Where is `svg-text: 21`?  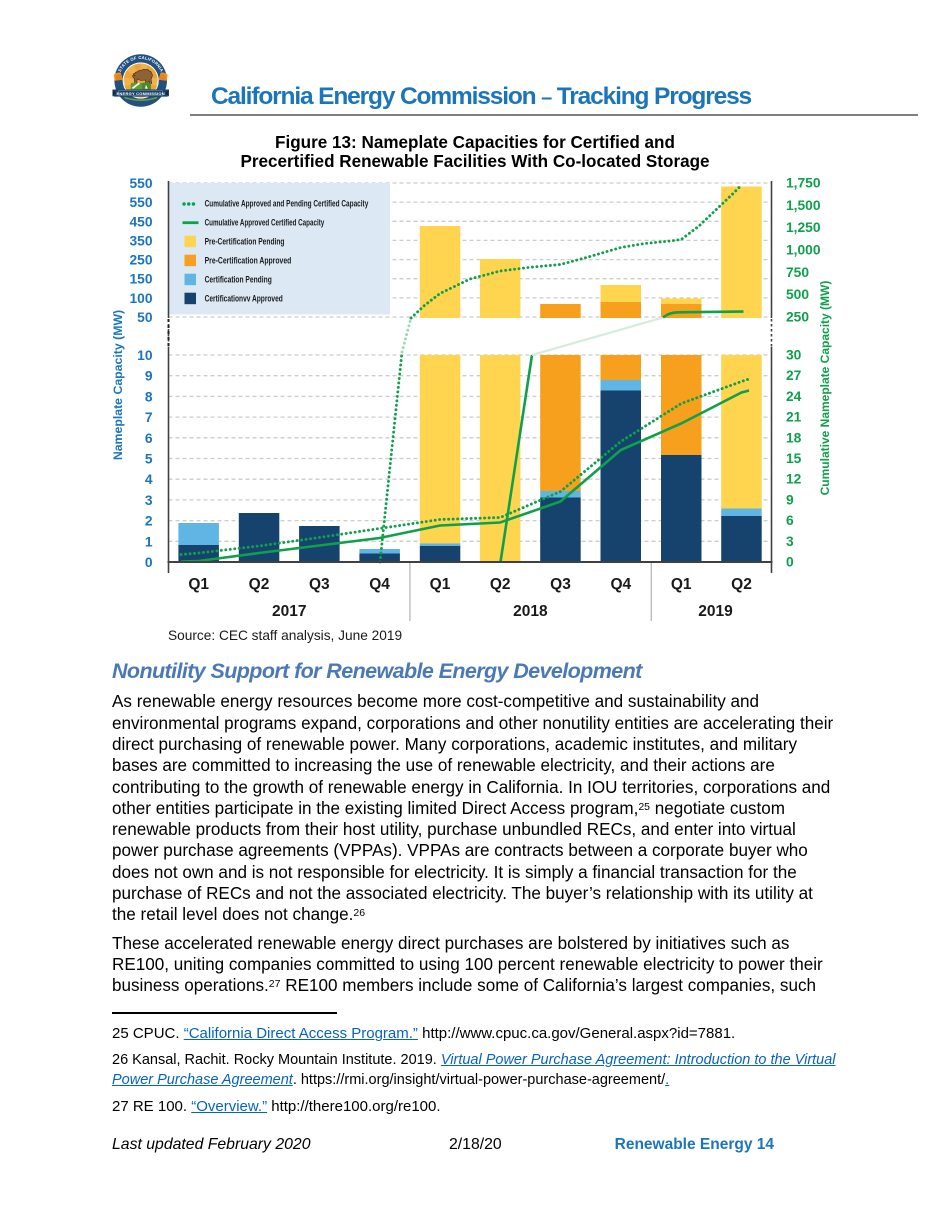 svg-text: 21 is located at coordinates (794, 417).